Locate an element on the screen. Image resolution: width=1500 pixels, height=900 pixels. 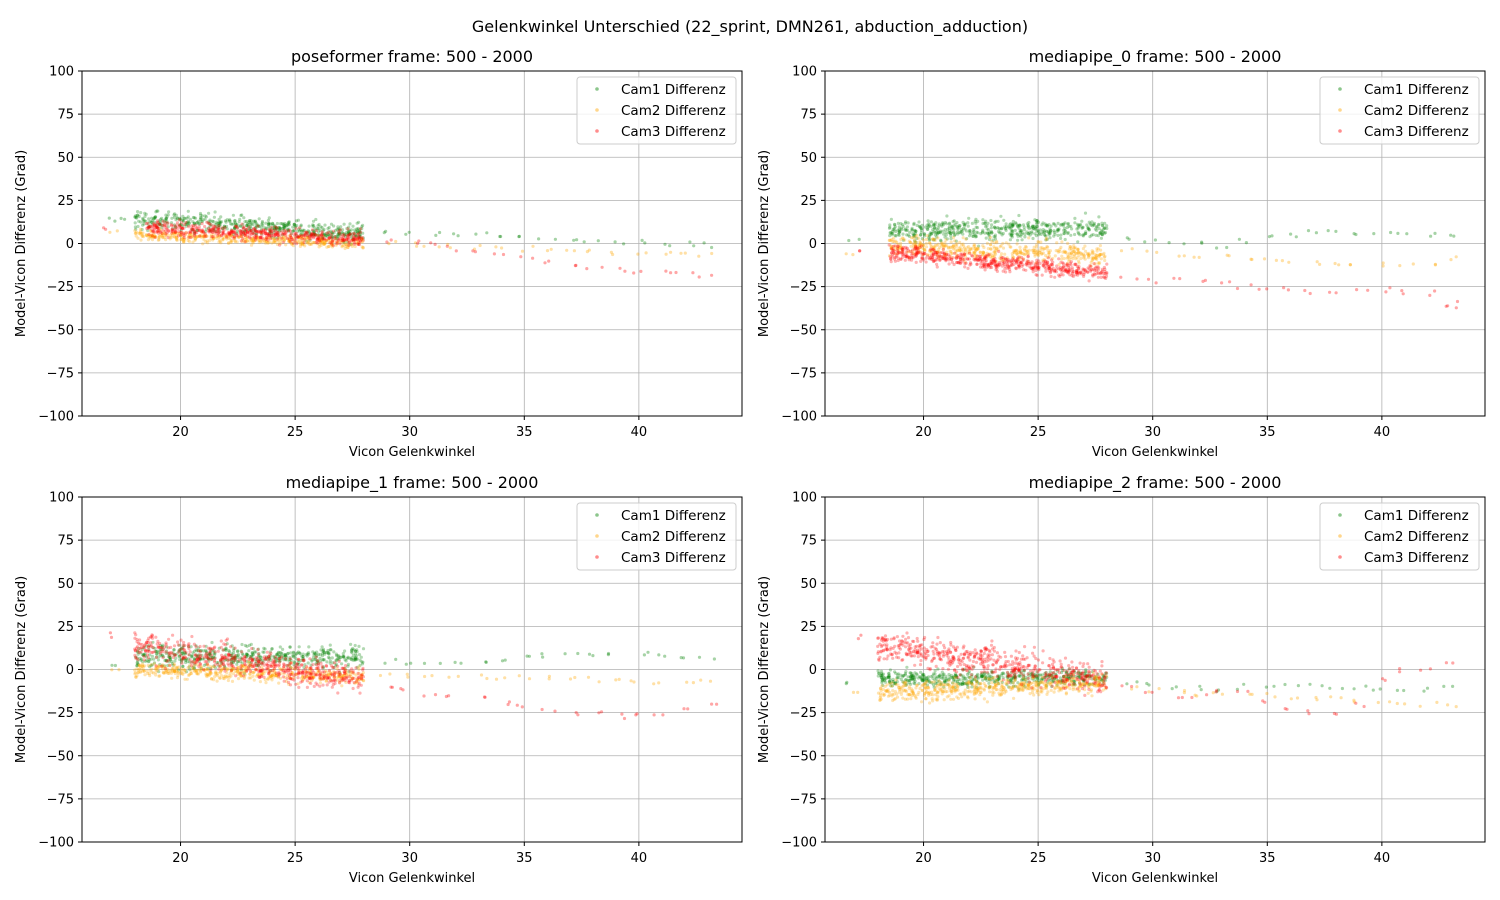
scatter-points is located at coordinates (1152, 260).